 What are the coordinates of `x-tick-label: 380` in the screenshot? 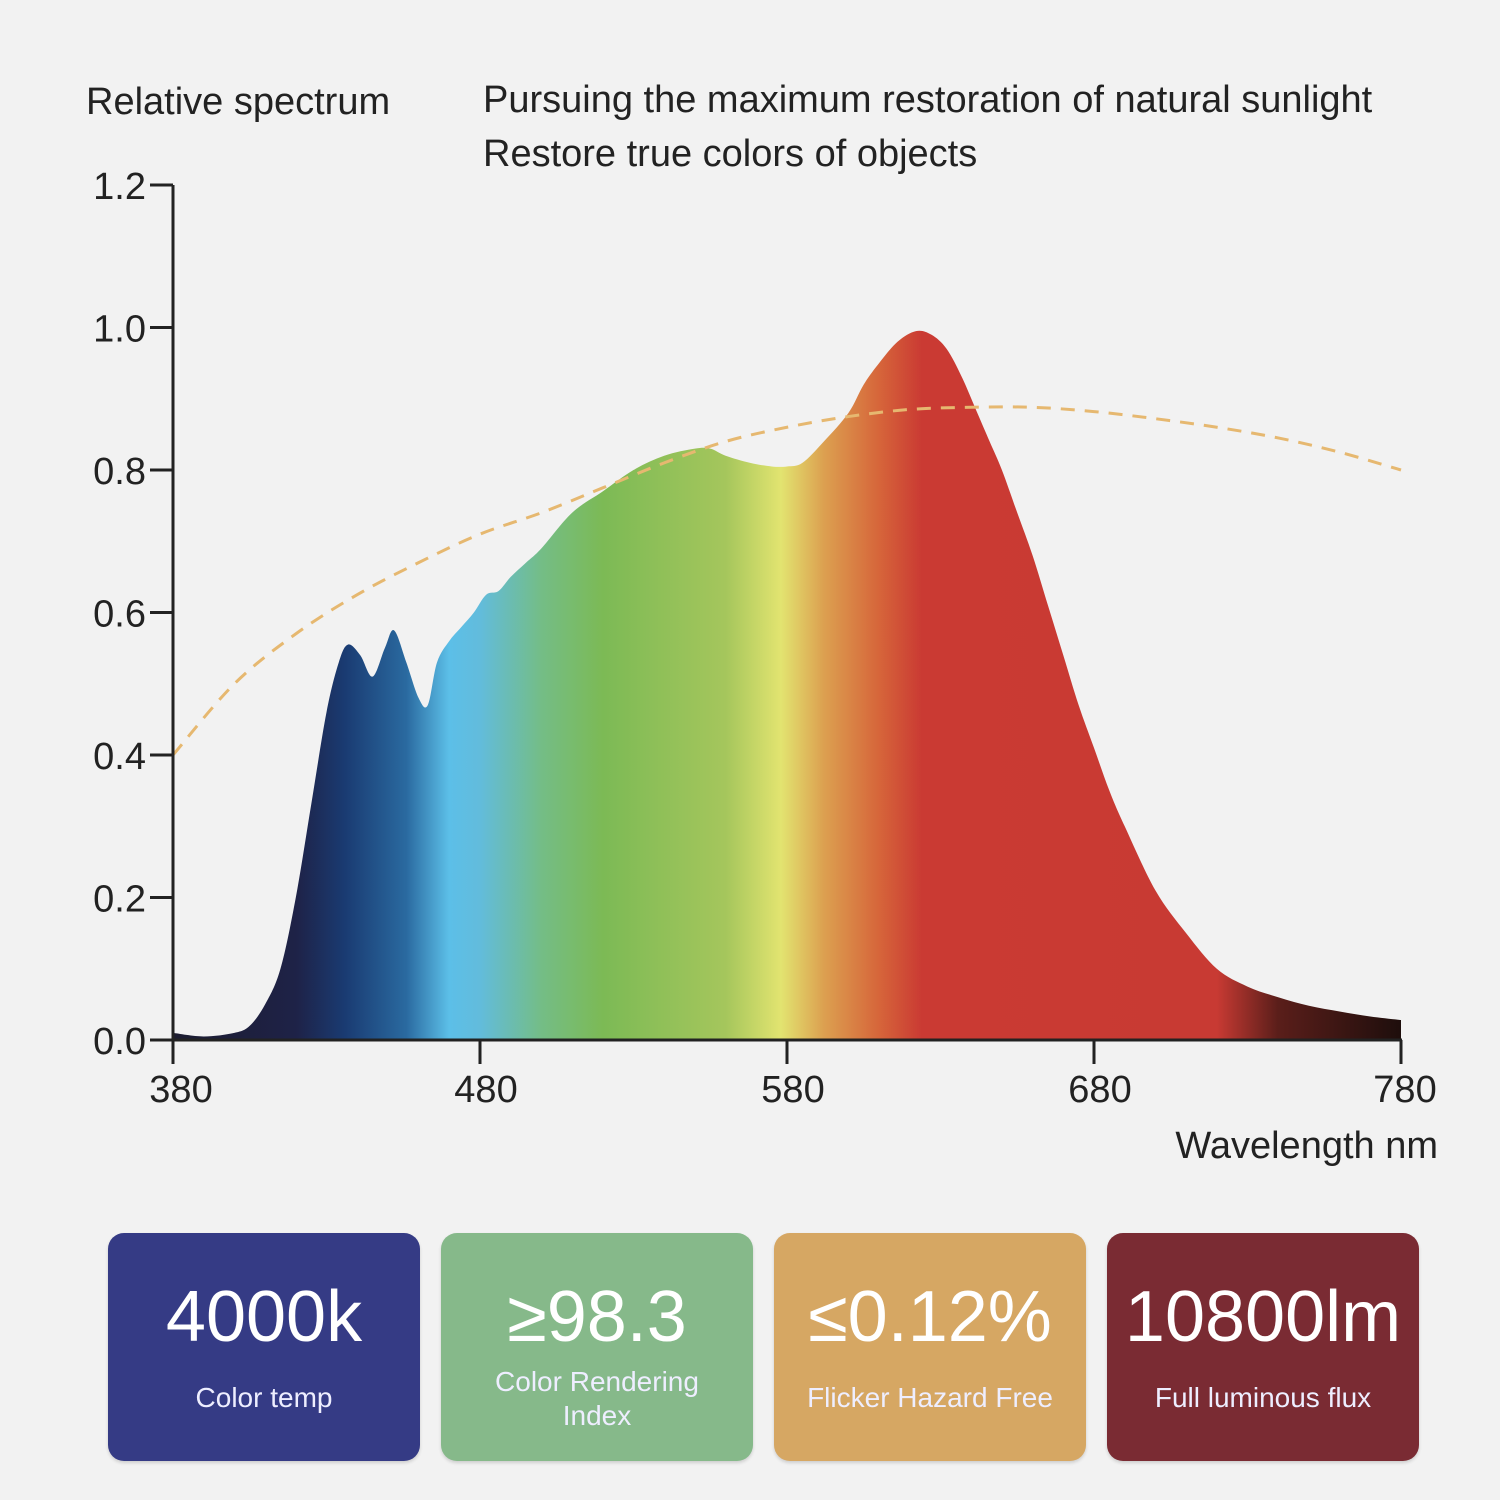 It's located at (180, 1090).